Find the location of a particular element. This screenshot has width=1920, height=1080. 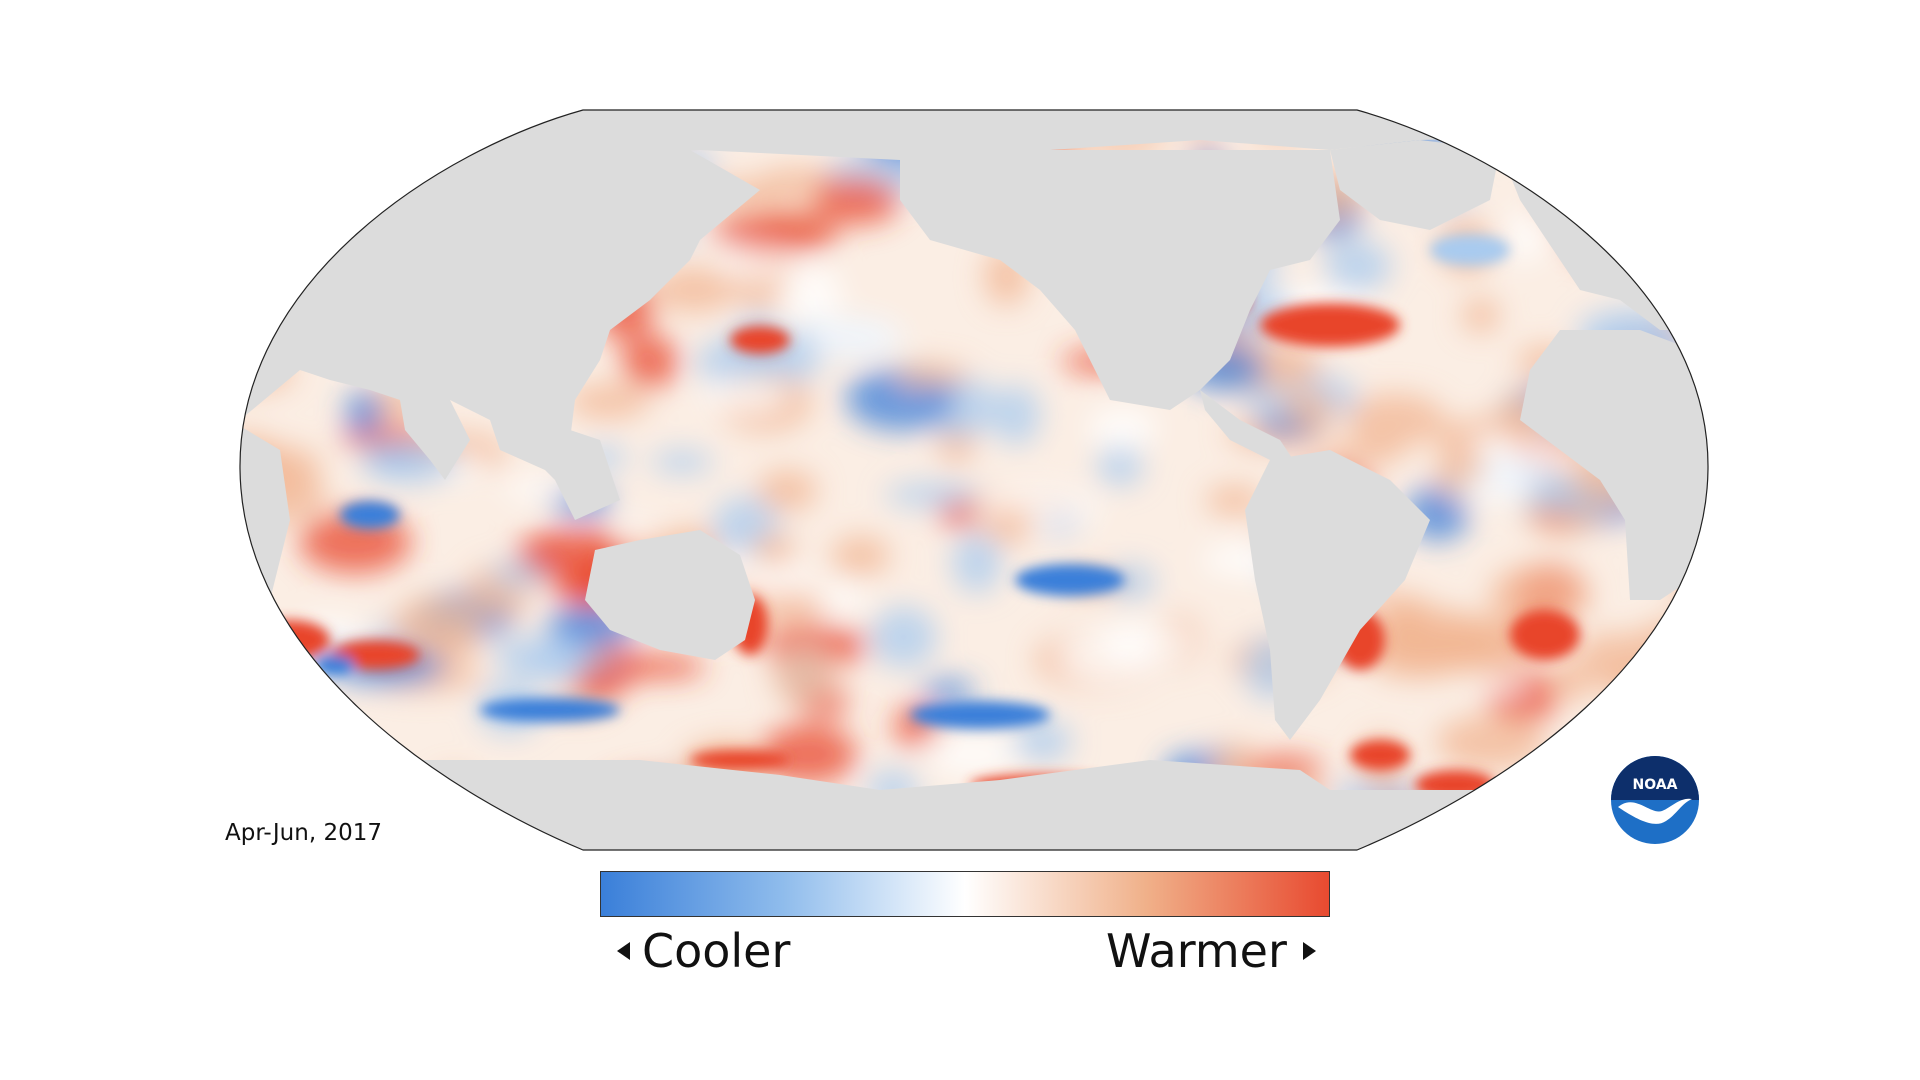

land-australia is located at coordinates (670, 595).